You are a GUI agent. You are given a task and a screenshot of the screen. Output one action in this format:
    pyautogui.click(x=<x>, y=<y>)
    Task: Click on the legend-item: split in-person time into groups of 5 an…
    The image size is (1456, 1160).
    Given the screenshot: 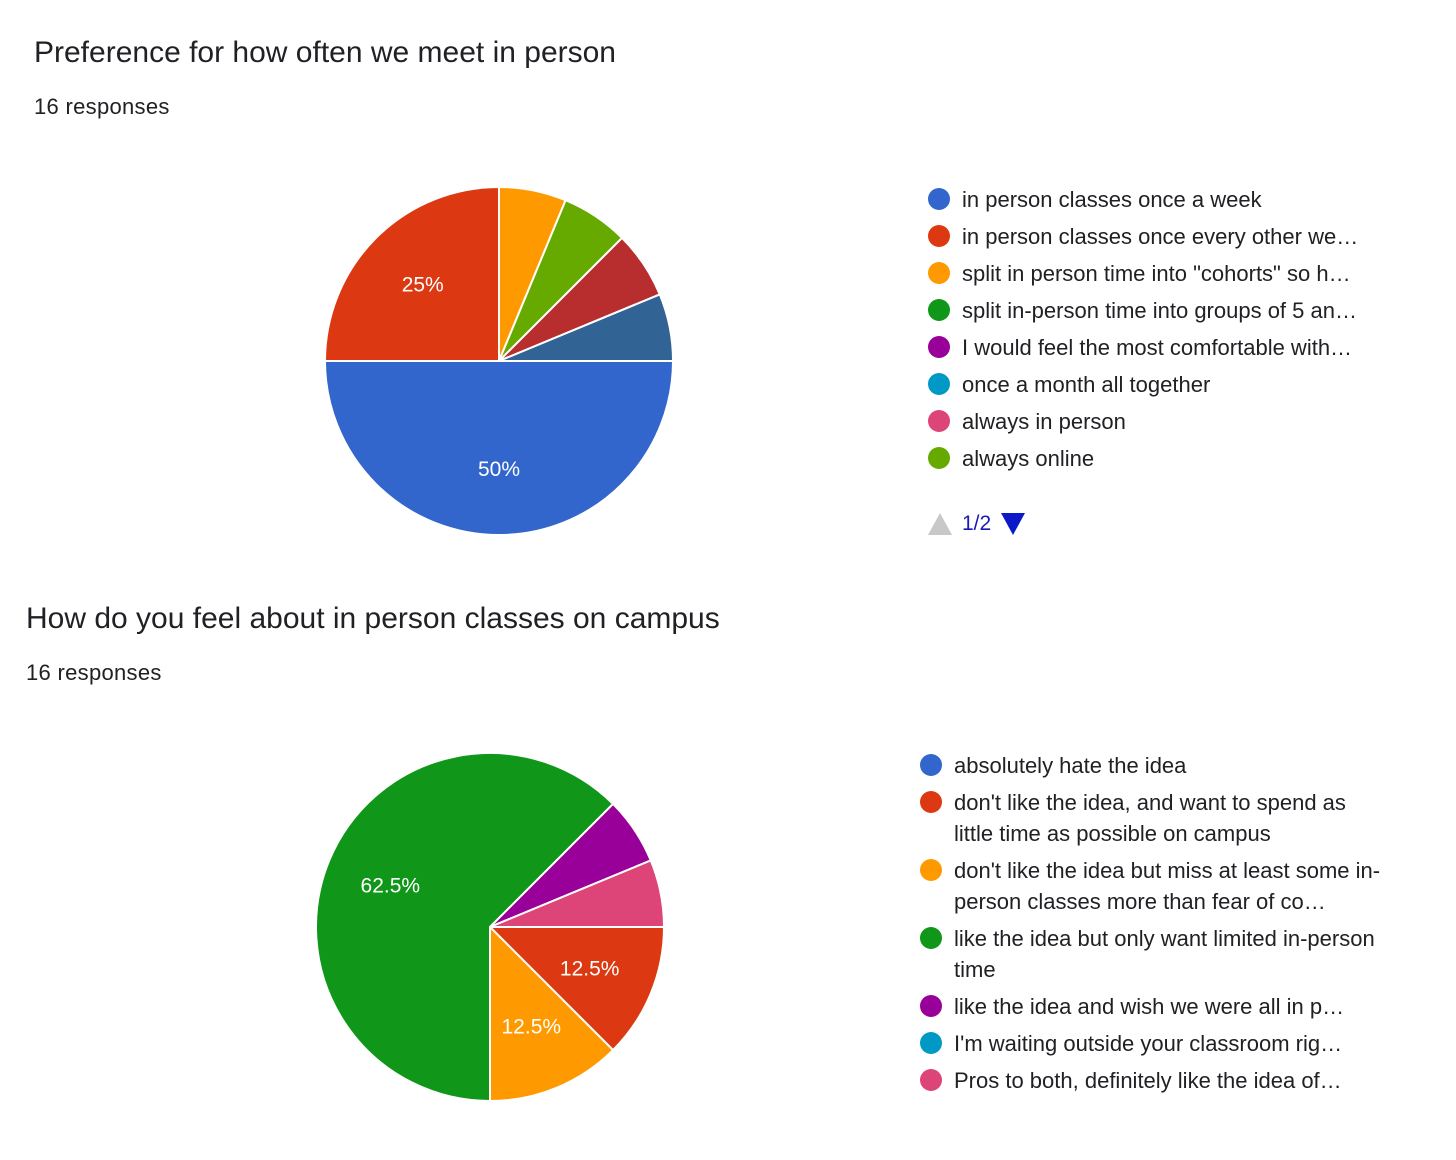 What is the action you would take?
    pyautogui.click(x=1168, y=310)
    